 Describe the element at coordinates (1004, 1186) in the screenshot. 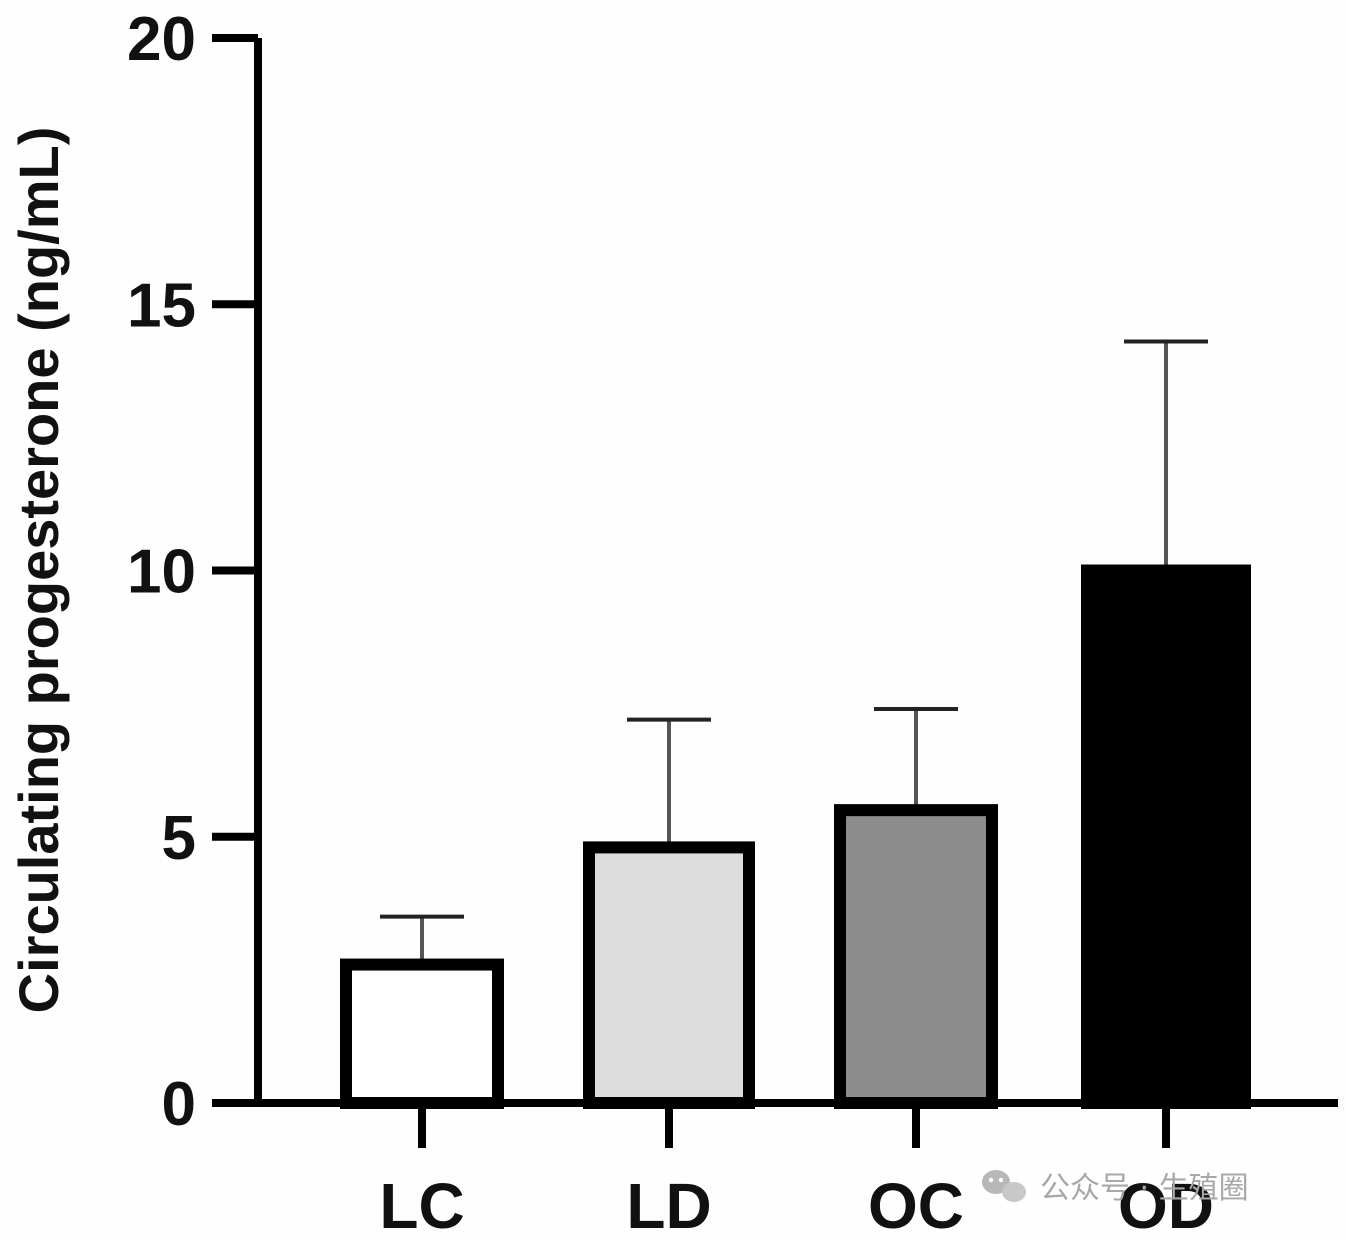

I see `wechat-icon` at that location.